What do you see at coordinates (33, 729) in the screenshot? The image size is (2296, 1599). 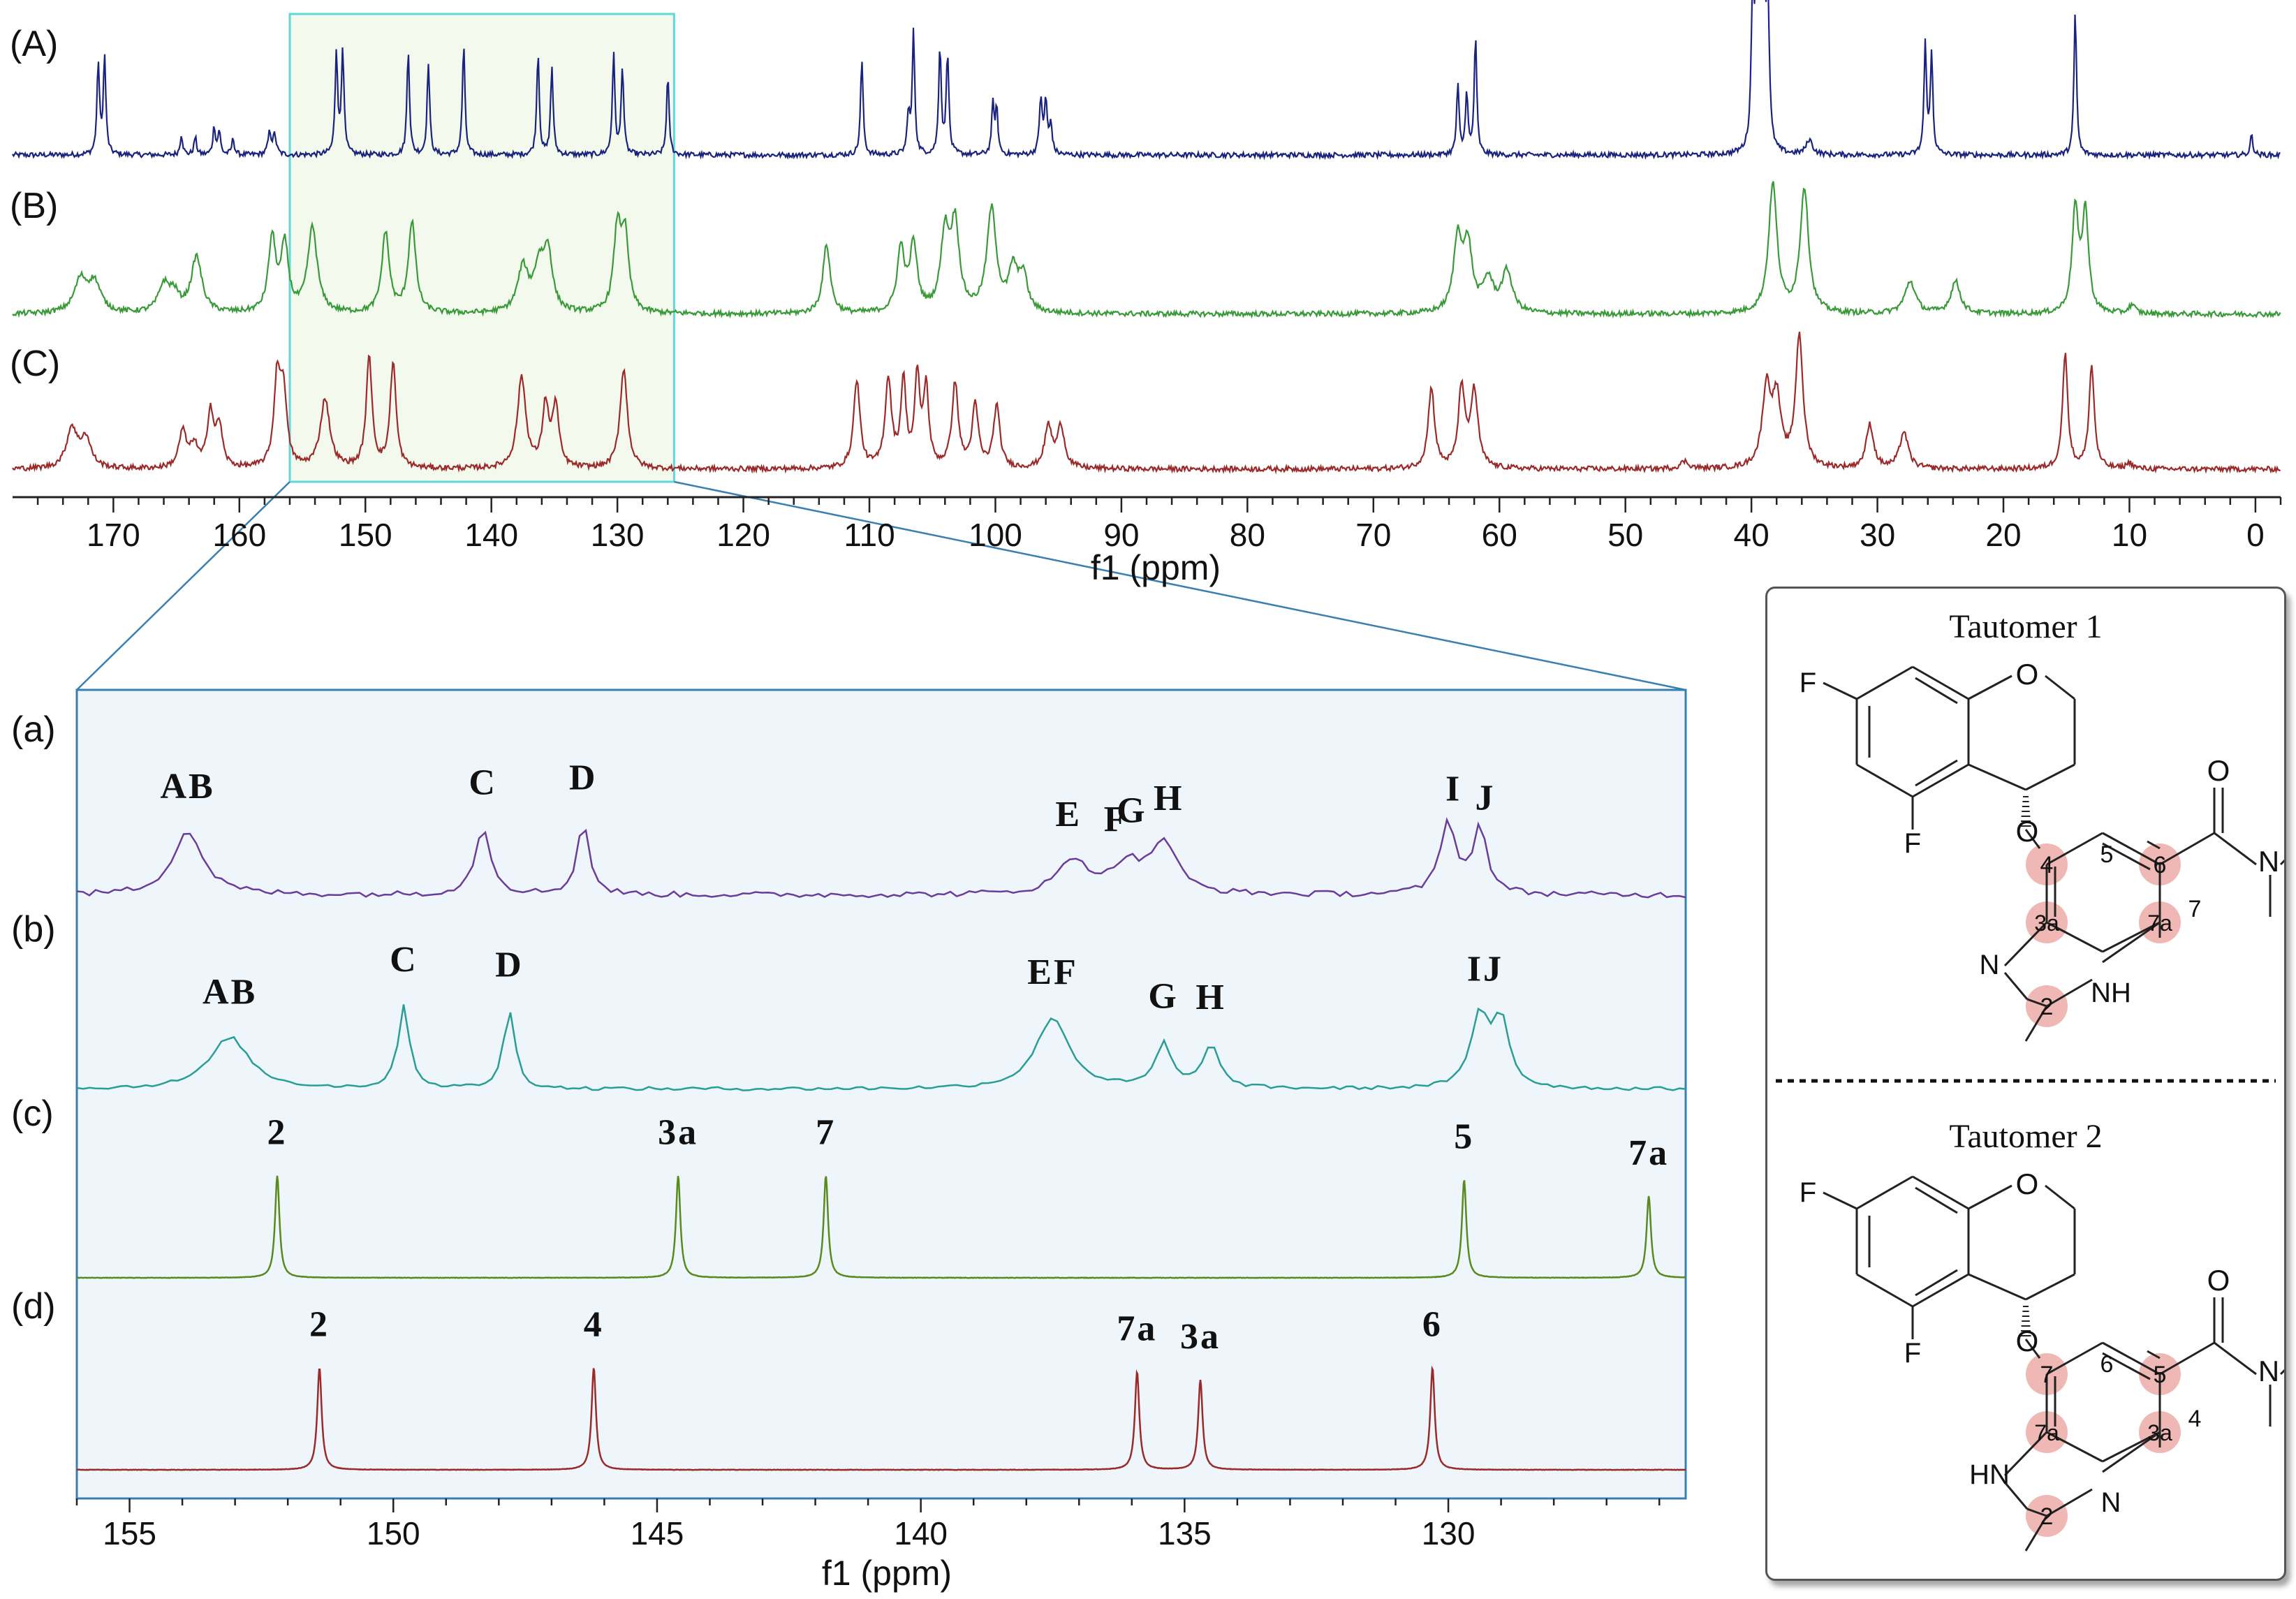 I see `zoom-trace-label-1: (a)` at bounding box center [33, 729].